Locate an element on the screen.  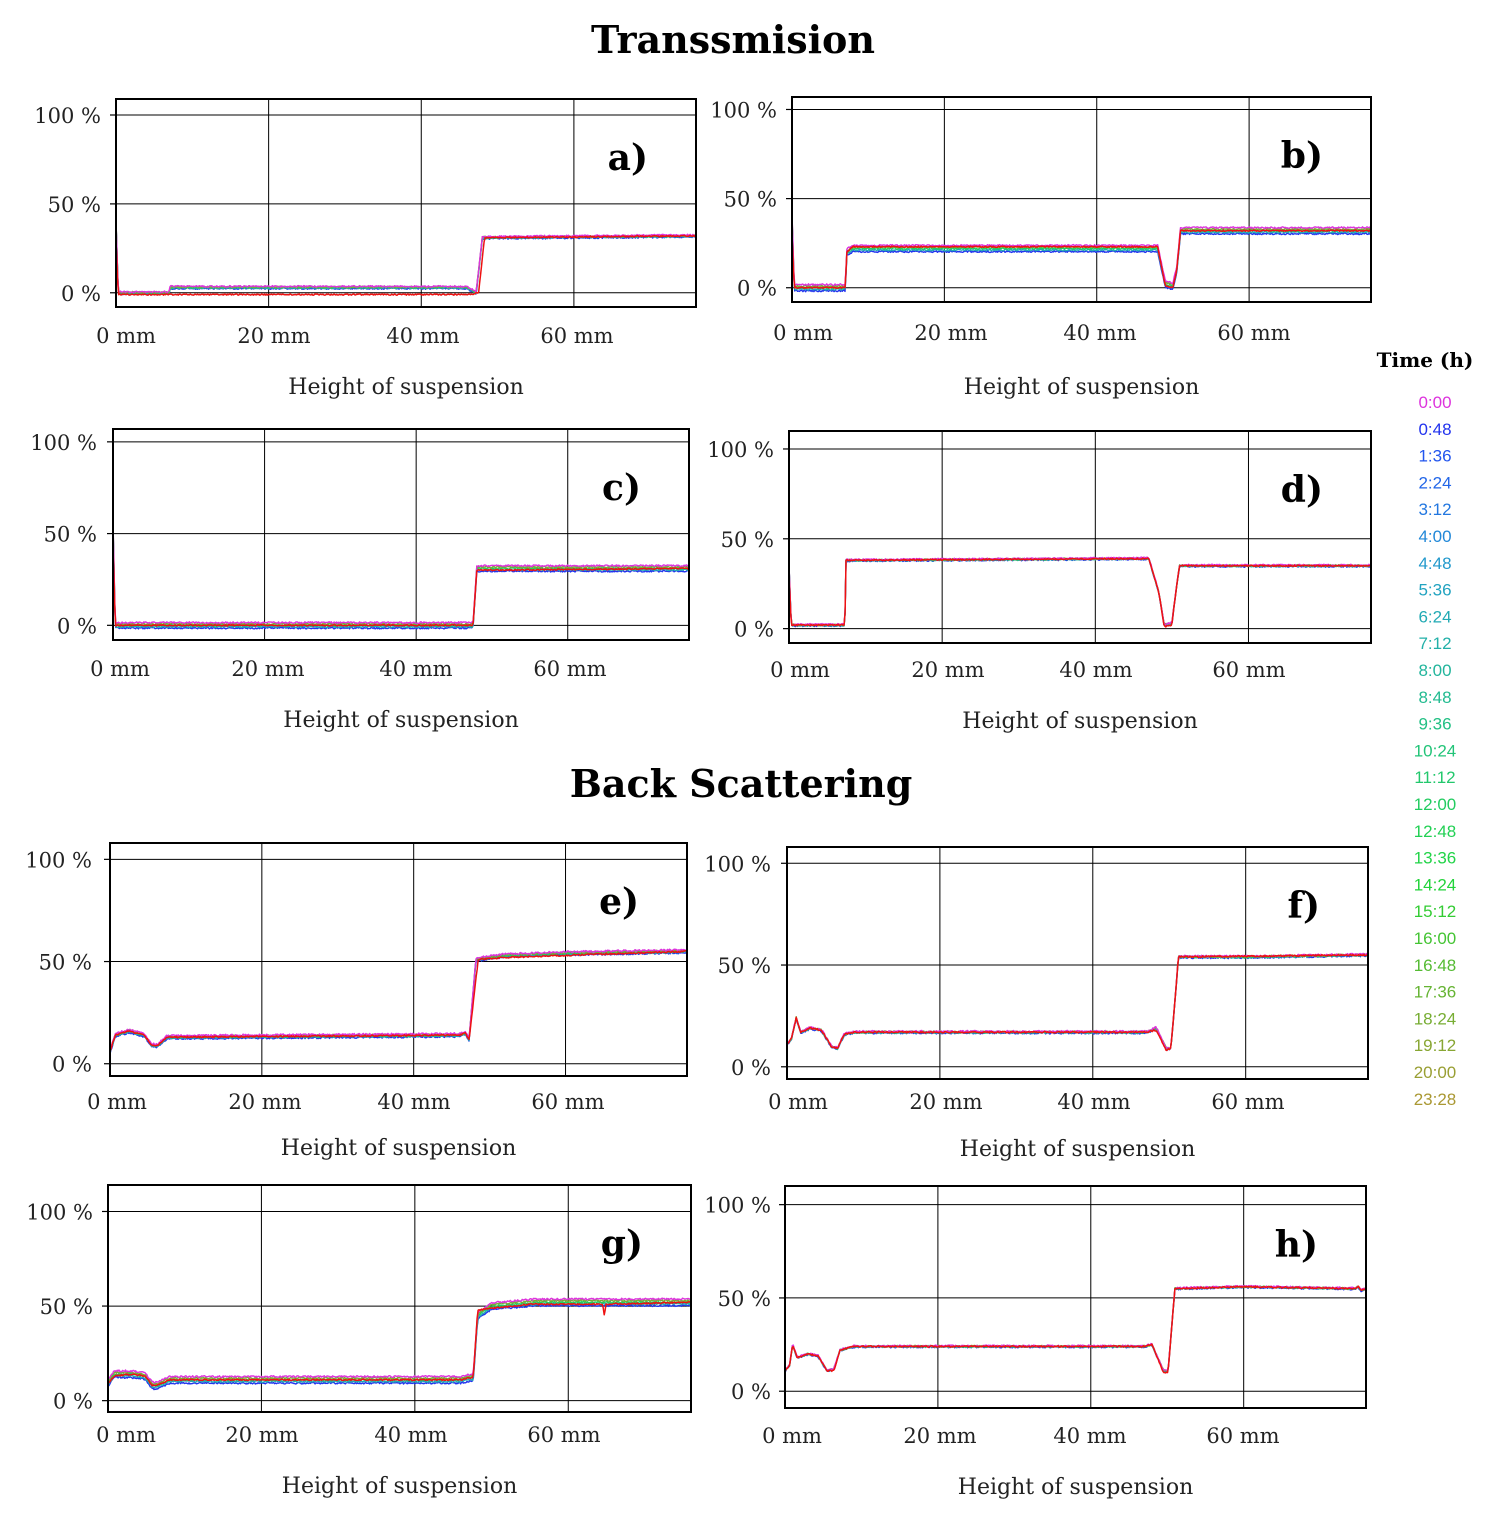
legend-item: 12:00 is located at coordinates (1435, 804).